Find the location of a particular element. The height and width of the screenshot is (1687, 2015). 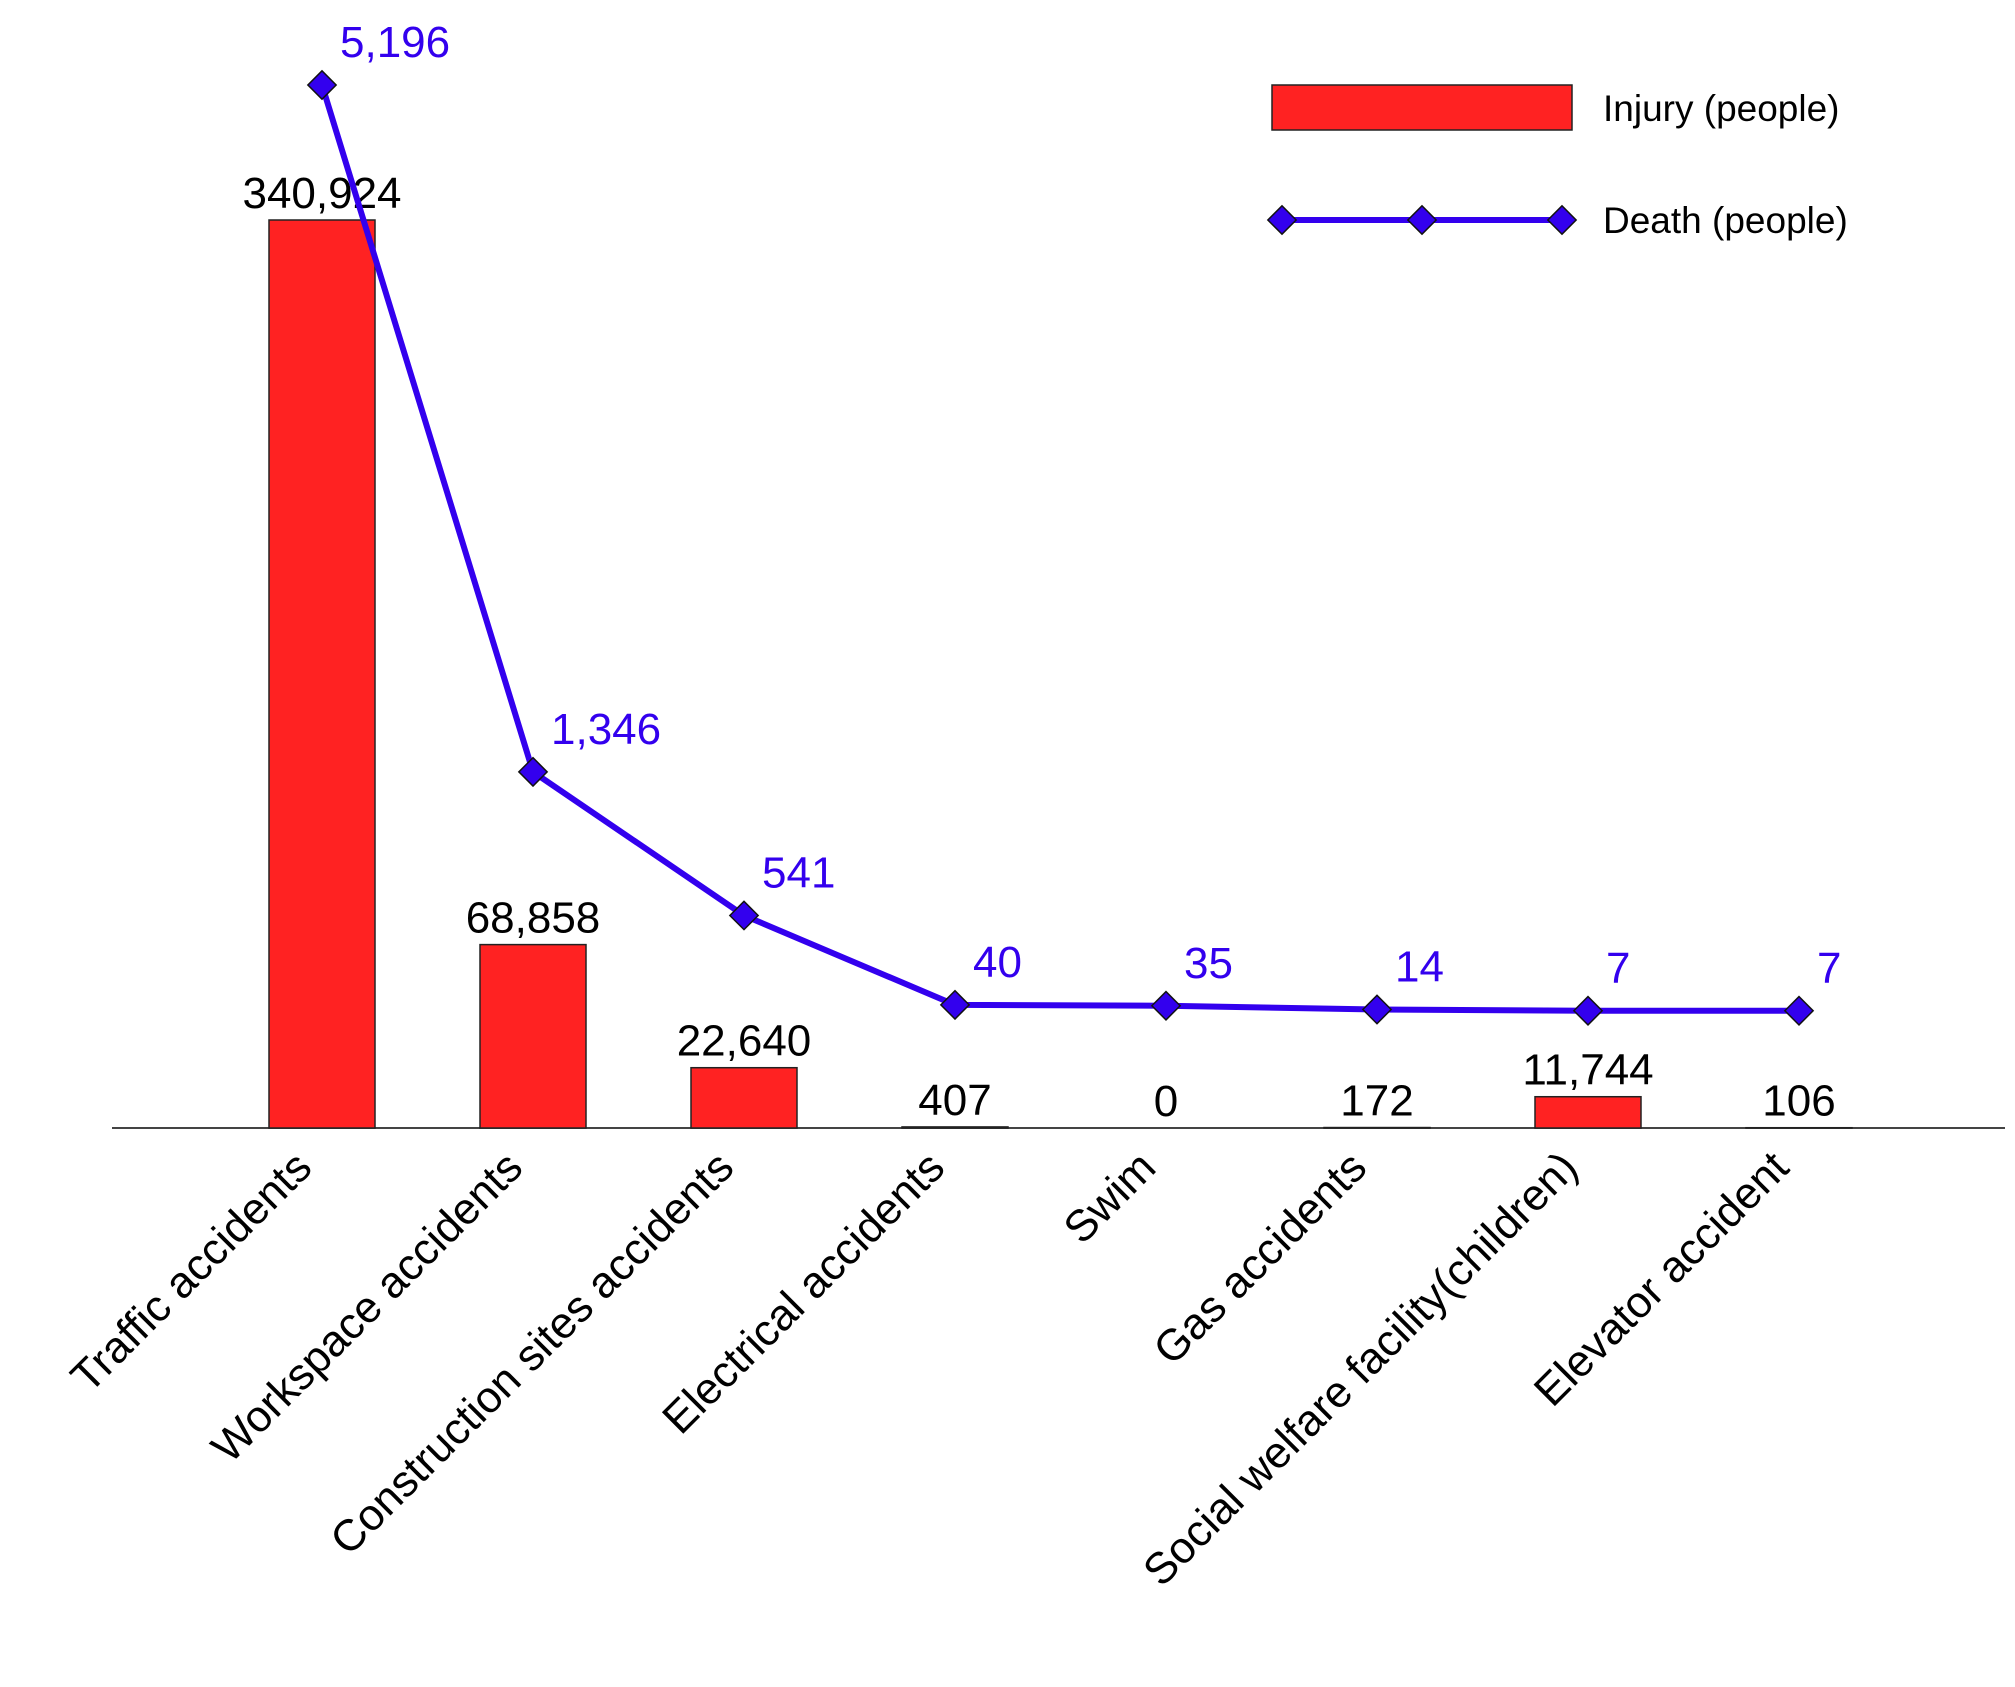

legend-injury-swatch is located at coordinates (1422, 107).